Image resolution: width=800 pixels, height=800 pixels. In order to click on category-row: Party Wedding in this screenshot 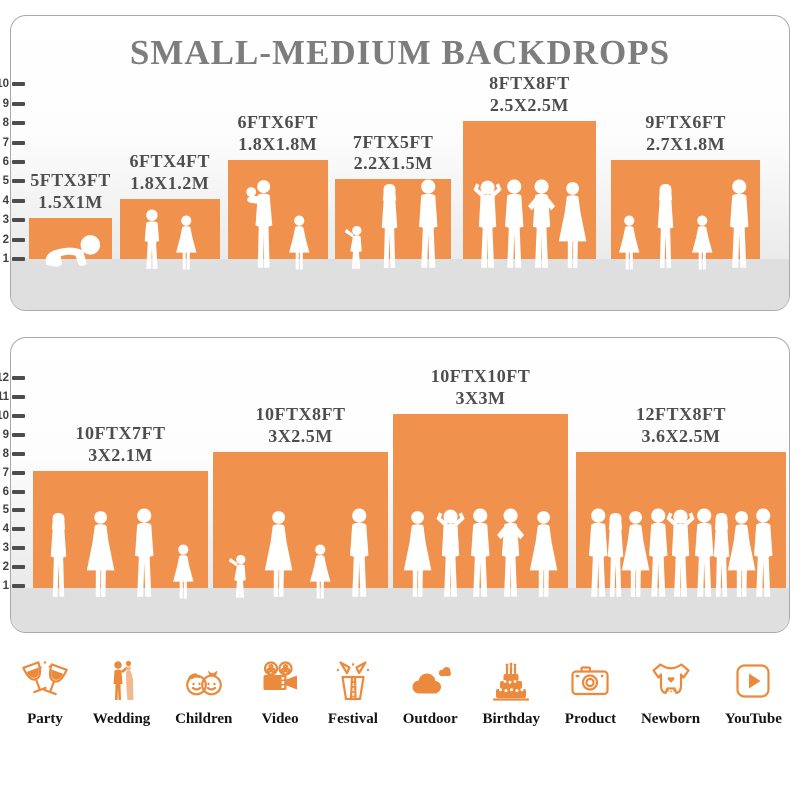, I will do `click(402, 693)`.